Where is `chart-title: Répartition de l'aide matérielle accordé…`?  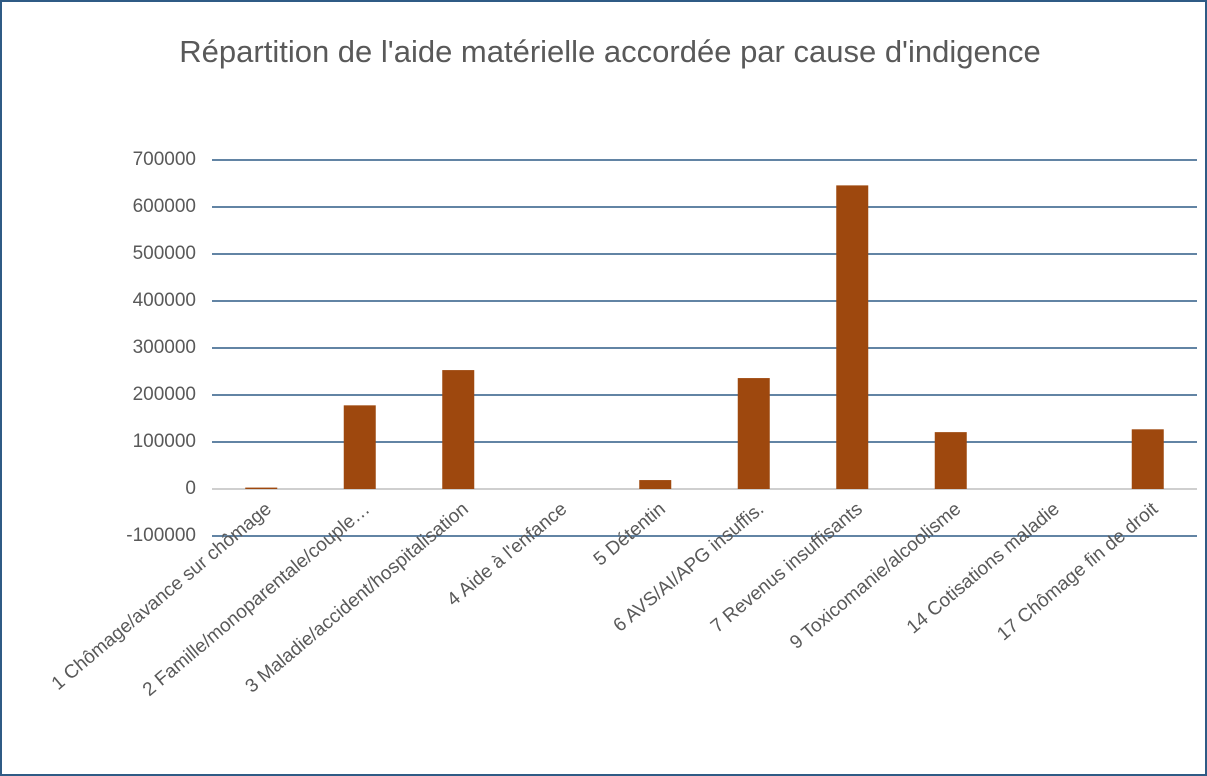 chart-title: Répartition de l'aide matérielle accordé… is located at coordinates (610, 51).